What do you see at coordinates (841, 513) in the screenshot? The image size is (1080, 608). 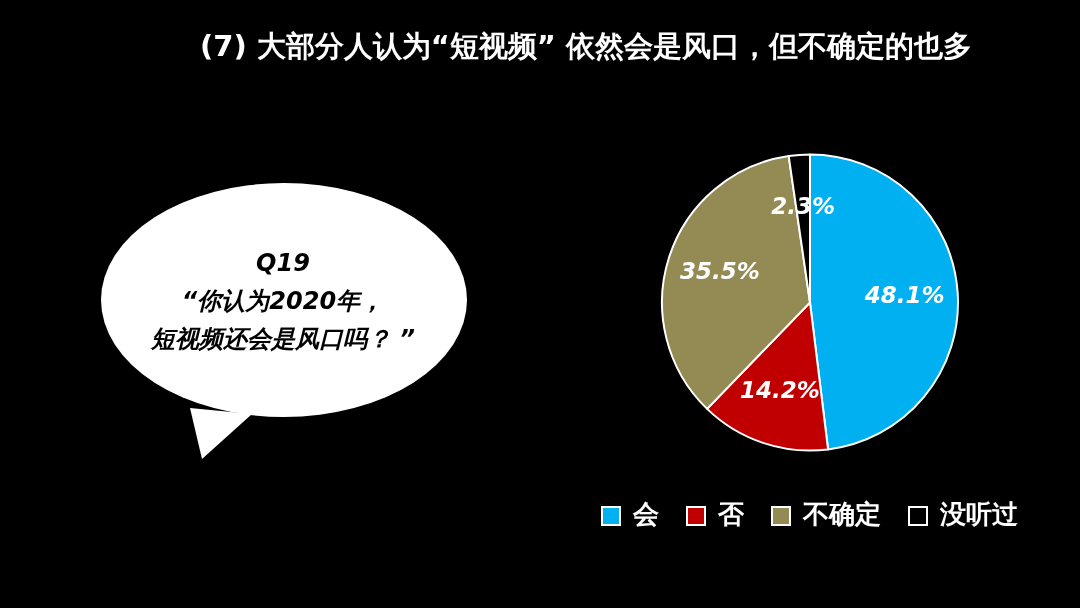 I see `legend-label: 不确定` at bounding box center [841, 513].